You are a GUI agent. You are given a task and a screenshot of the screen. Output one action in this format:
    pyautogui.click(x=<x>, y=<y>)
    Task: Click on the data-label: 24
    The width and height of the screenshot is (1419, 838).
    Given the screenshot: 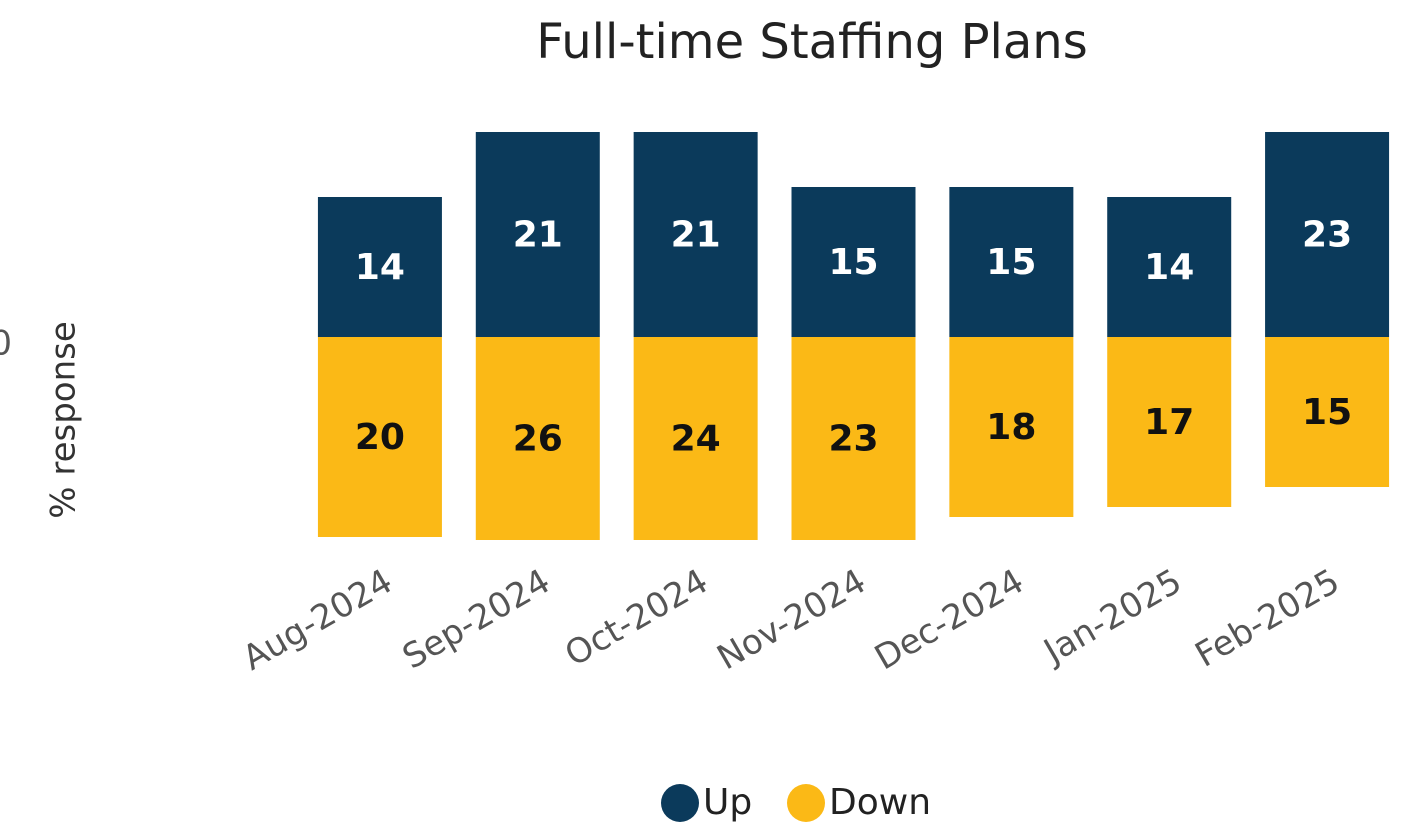 What is the action you would take?
    pyautogui.click(x=696, y=439)
    